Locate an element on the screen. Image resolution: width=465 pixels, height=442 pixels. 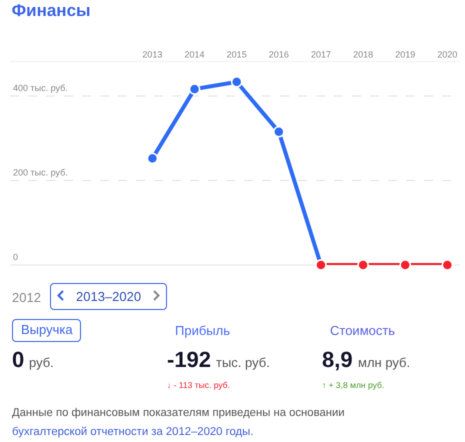
text: 8,9 is located at coordinates (337, 359).